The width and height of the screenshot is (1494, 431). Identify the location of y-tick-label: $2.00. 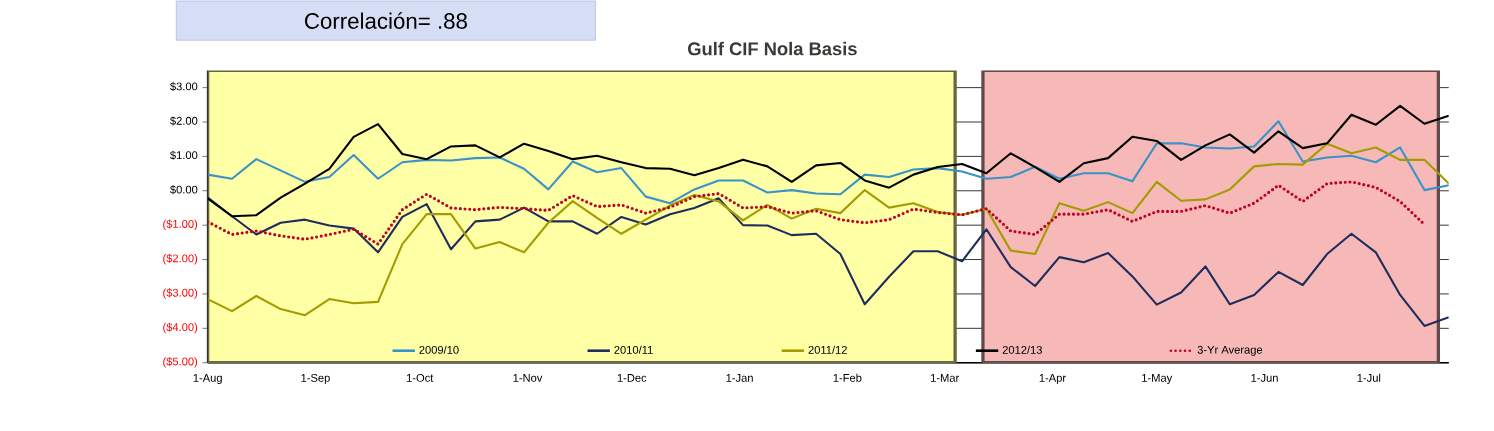
(184, 121).